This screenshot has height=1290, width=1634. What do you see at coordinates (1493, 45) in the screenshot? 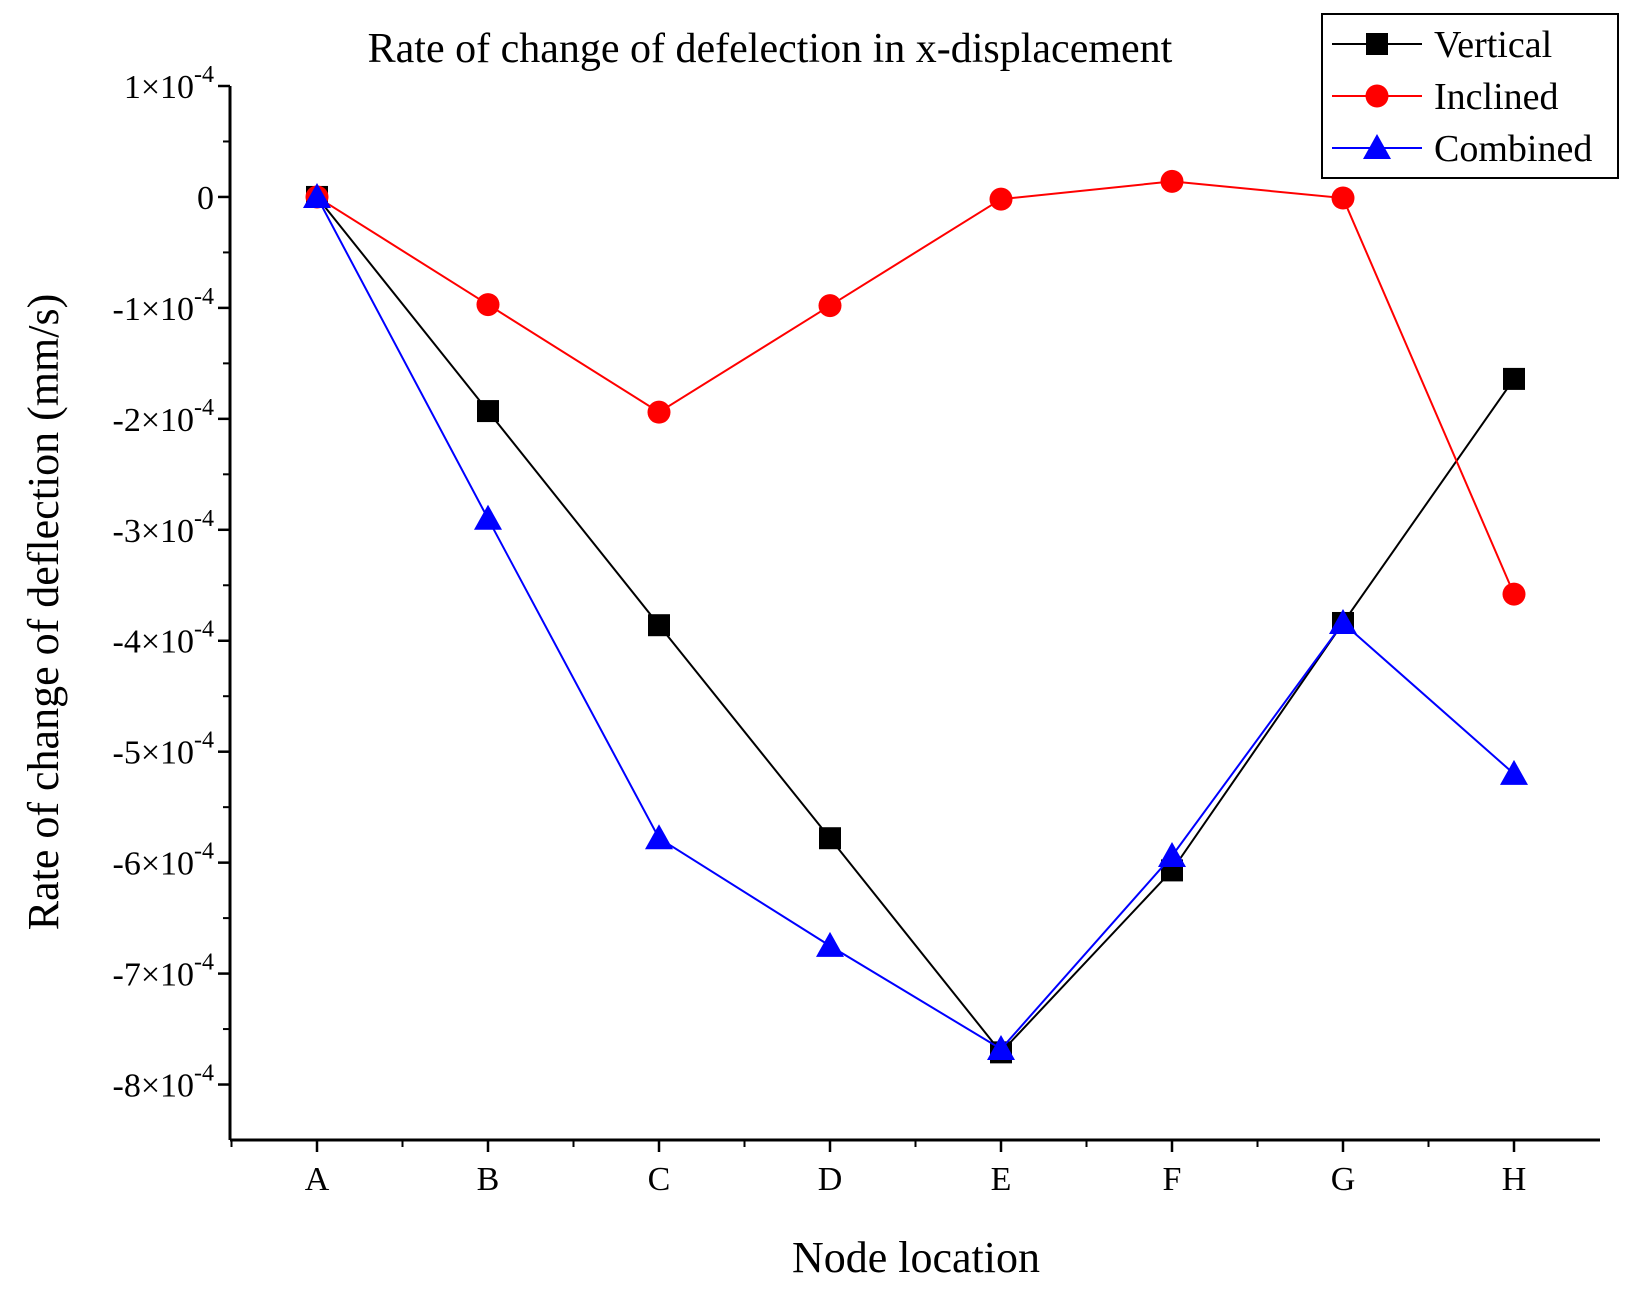
I see `legend-label: Vertical` at bounding box center [1493, 45].